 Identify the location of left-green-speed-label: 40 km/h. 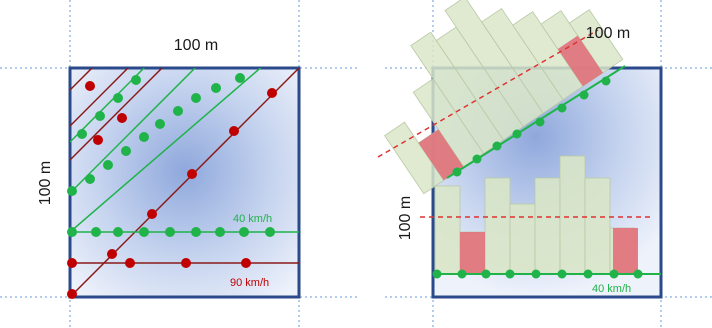
(252, 219).